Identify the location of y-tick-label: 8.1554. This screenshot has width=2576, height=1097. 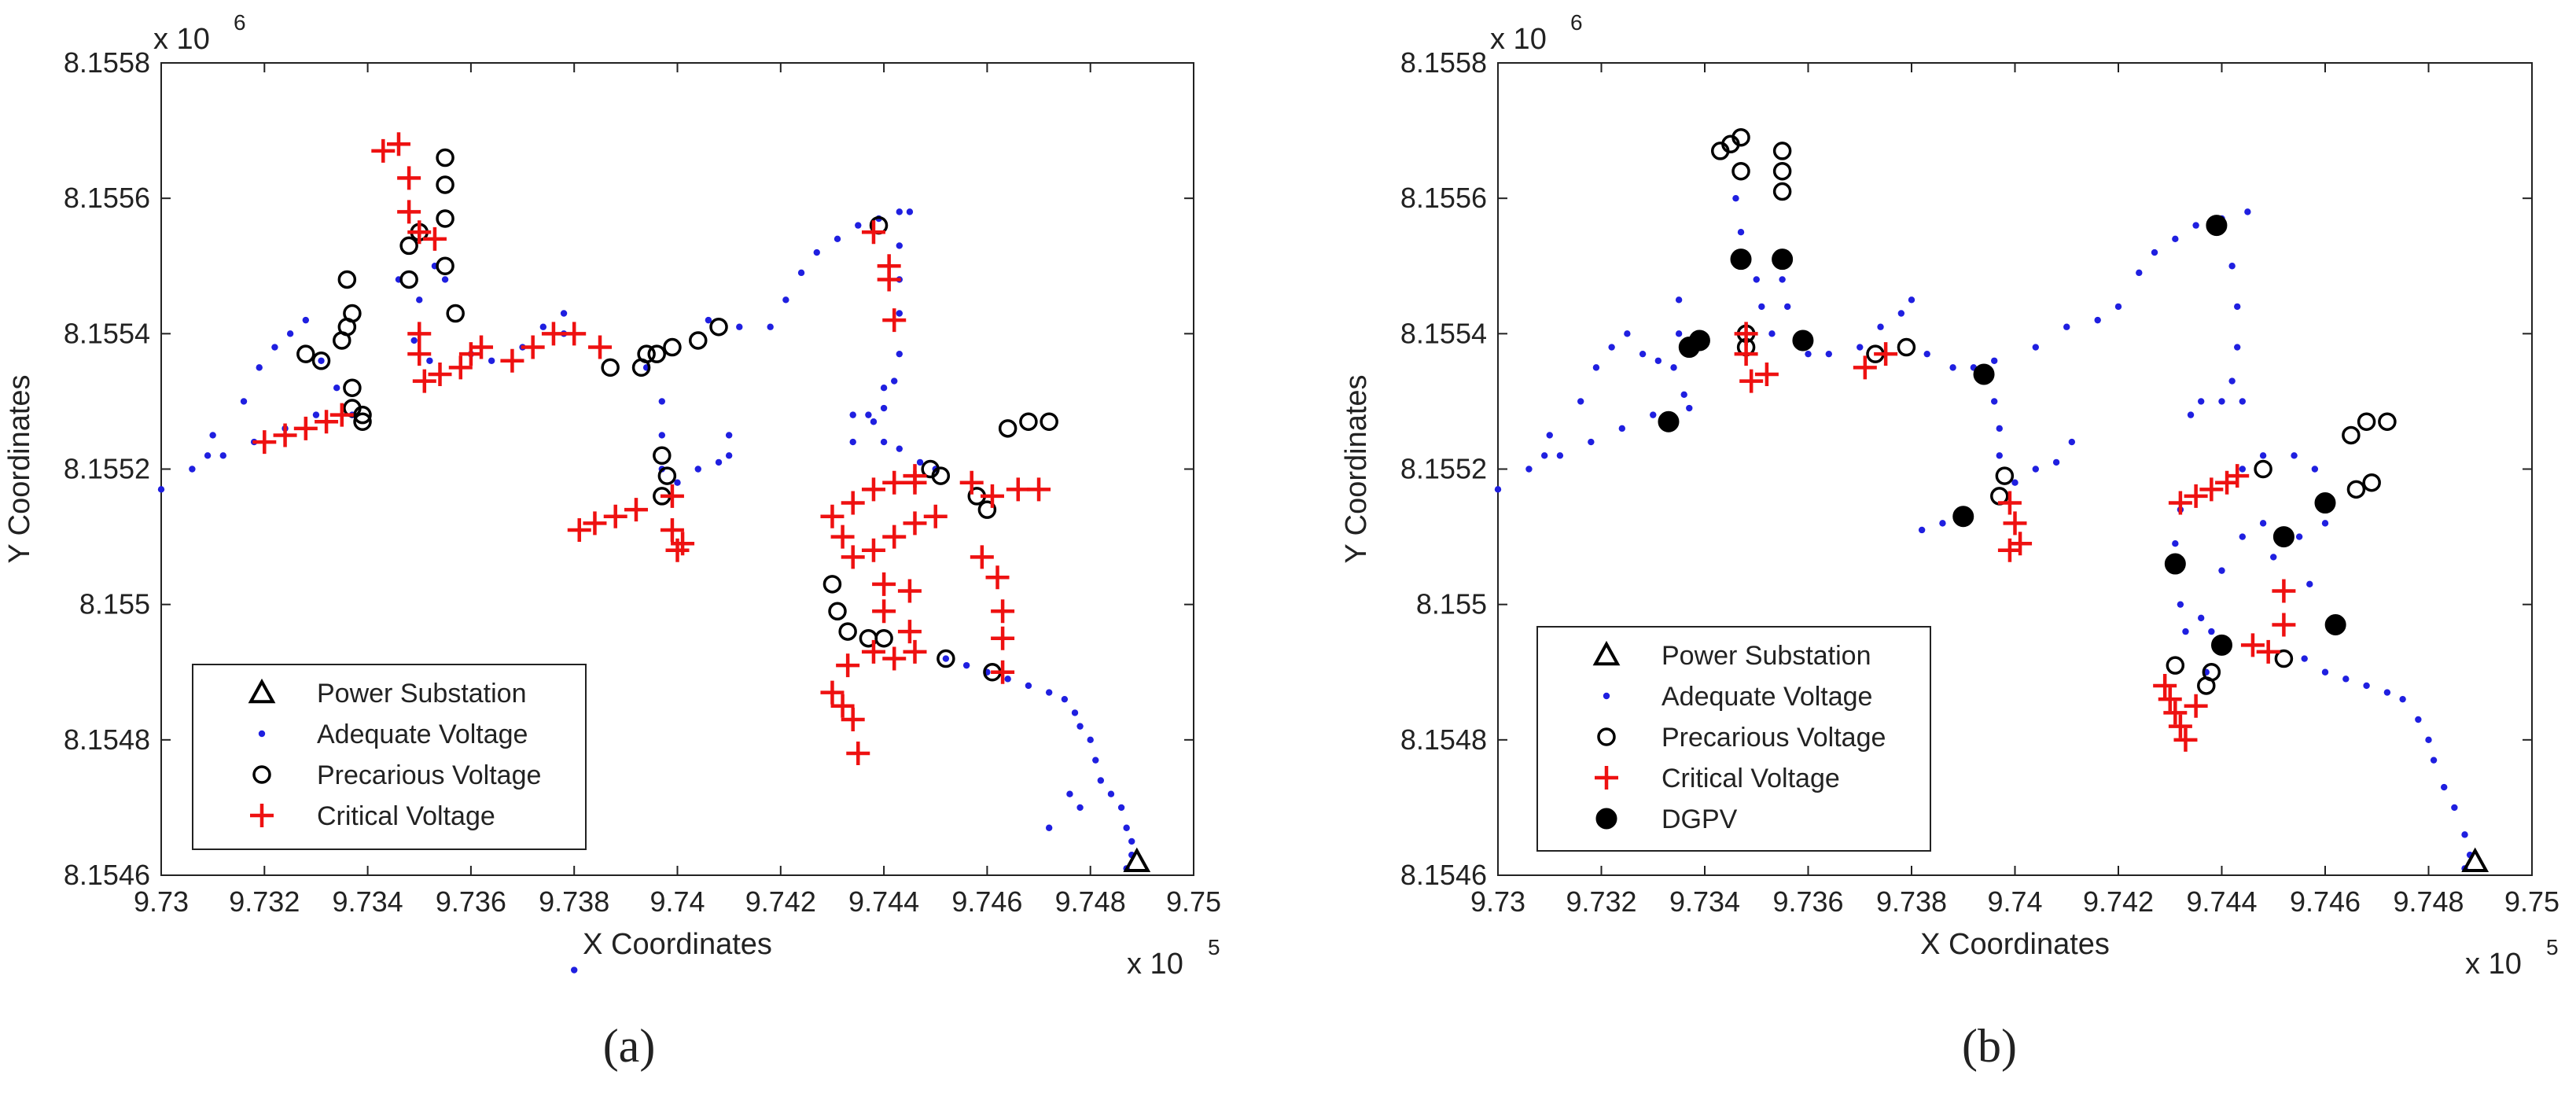
(107, 333).